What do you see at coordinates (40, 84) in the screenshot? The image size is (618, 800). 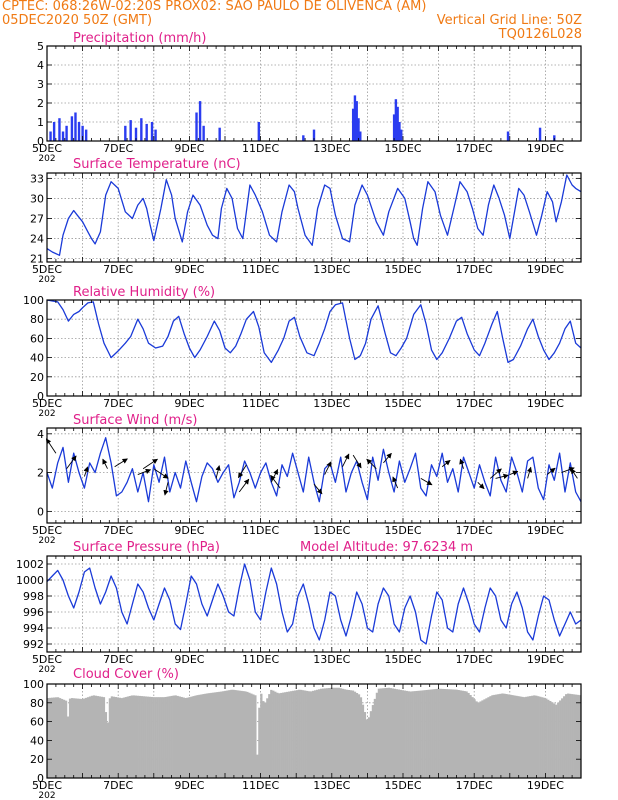 I see `y-tick-label: 3` at bounding box center [40, 84].